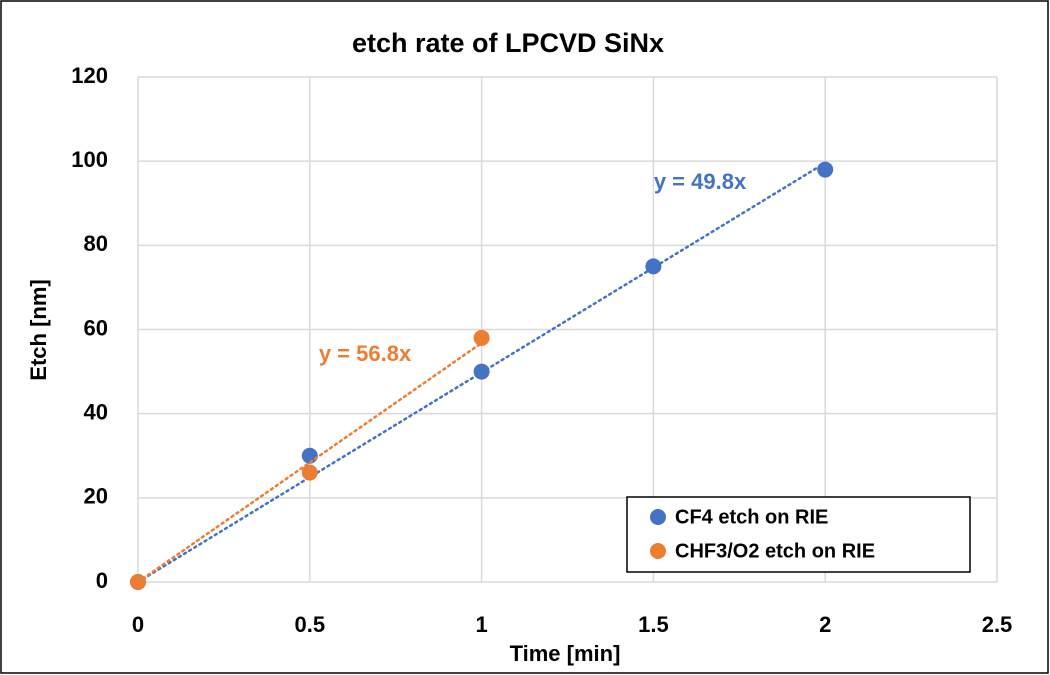 The image size is (1050, 675). Describe the element at coordinates (775, 551) in the screenshot. I see `legend-label: CHF3/O2 etch on RIE` at that location.